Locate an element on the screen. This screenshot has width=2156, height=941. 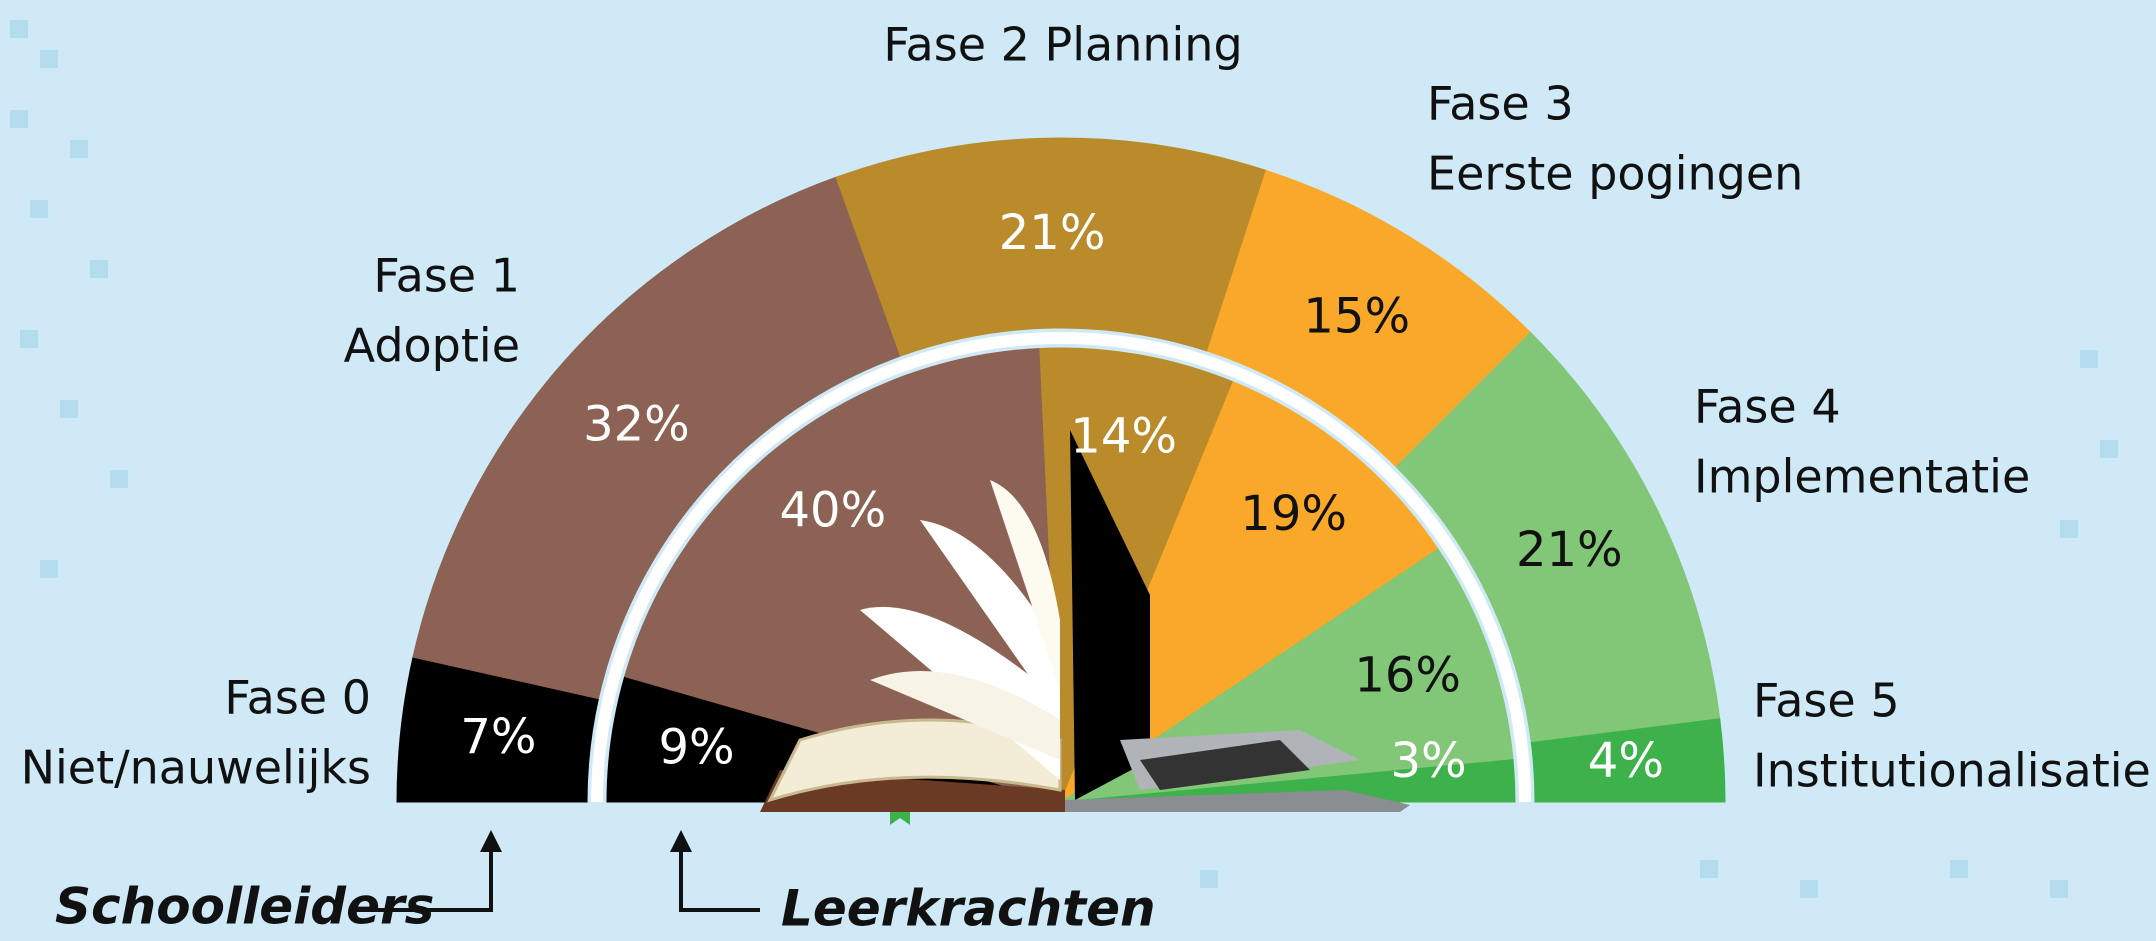
value-label: 32% is located at coordinates (636, 425).